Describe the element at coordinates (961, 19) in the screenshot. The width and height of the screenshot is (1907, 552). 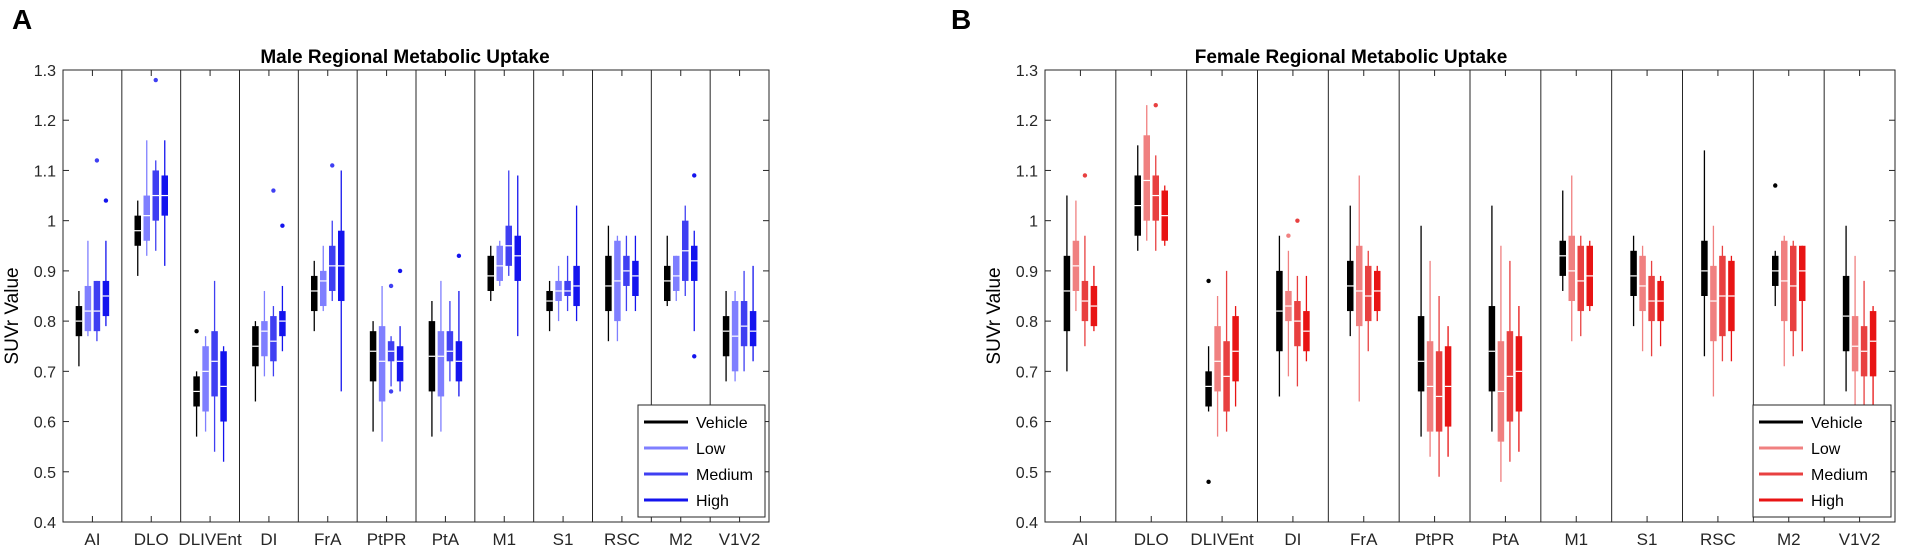
I see `panel-label-b: B` at that location.